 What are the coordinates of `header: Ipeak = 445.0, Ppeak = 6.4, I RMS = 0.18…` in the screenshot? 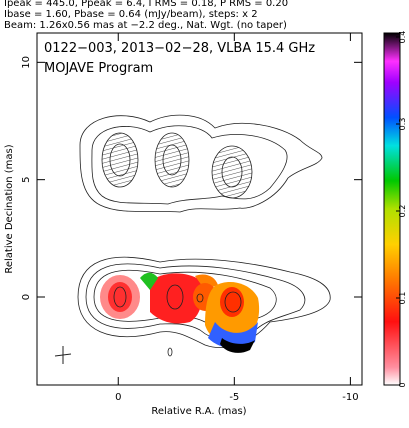 It's located at (146, 15).